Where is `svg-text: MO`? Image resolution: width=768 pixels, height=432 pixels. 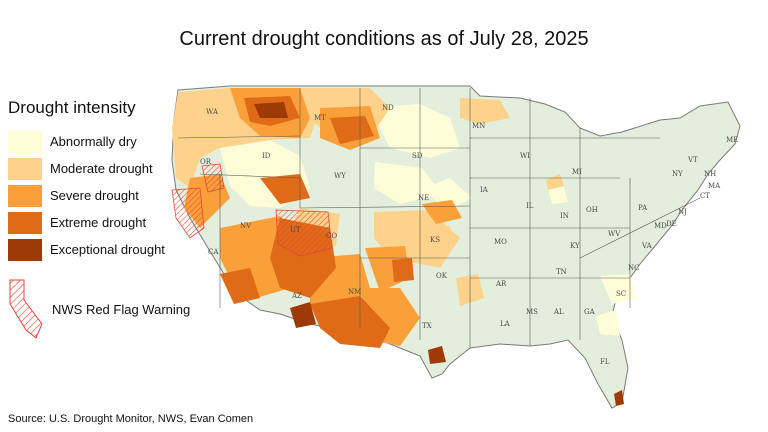 svg-text: MO is located at coordinates (500, 242).